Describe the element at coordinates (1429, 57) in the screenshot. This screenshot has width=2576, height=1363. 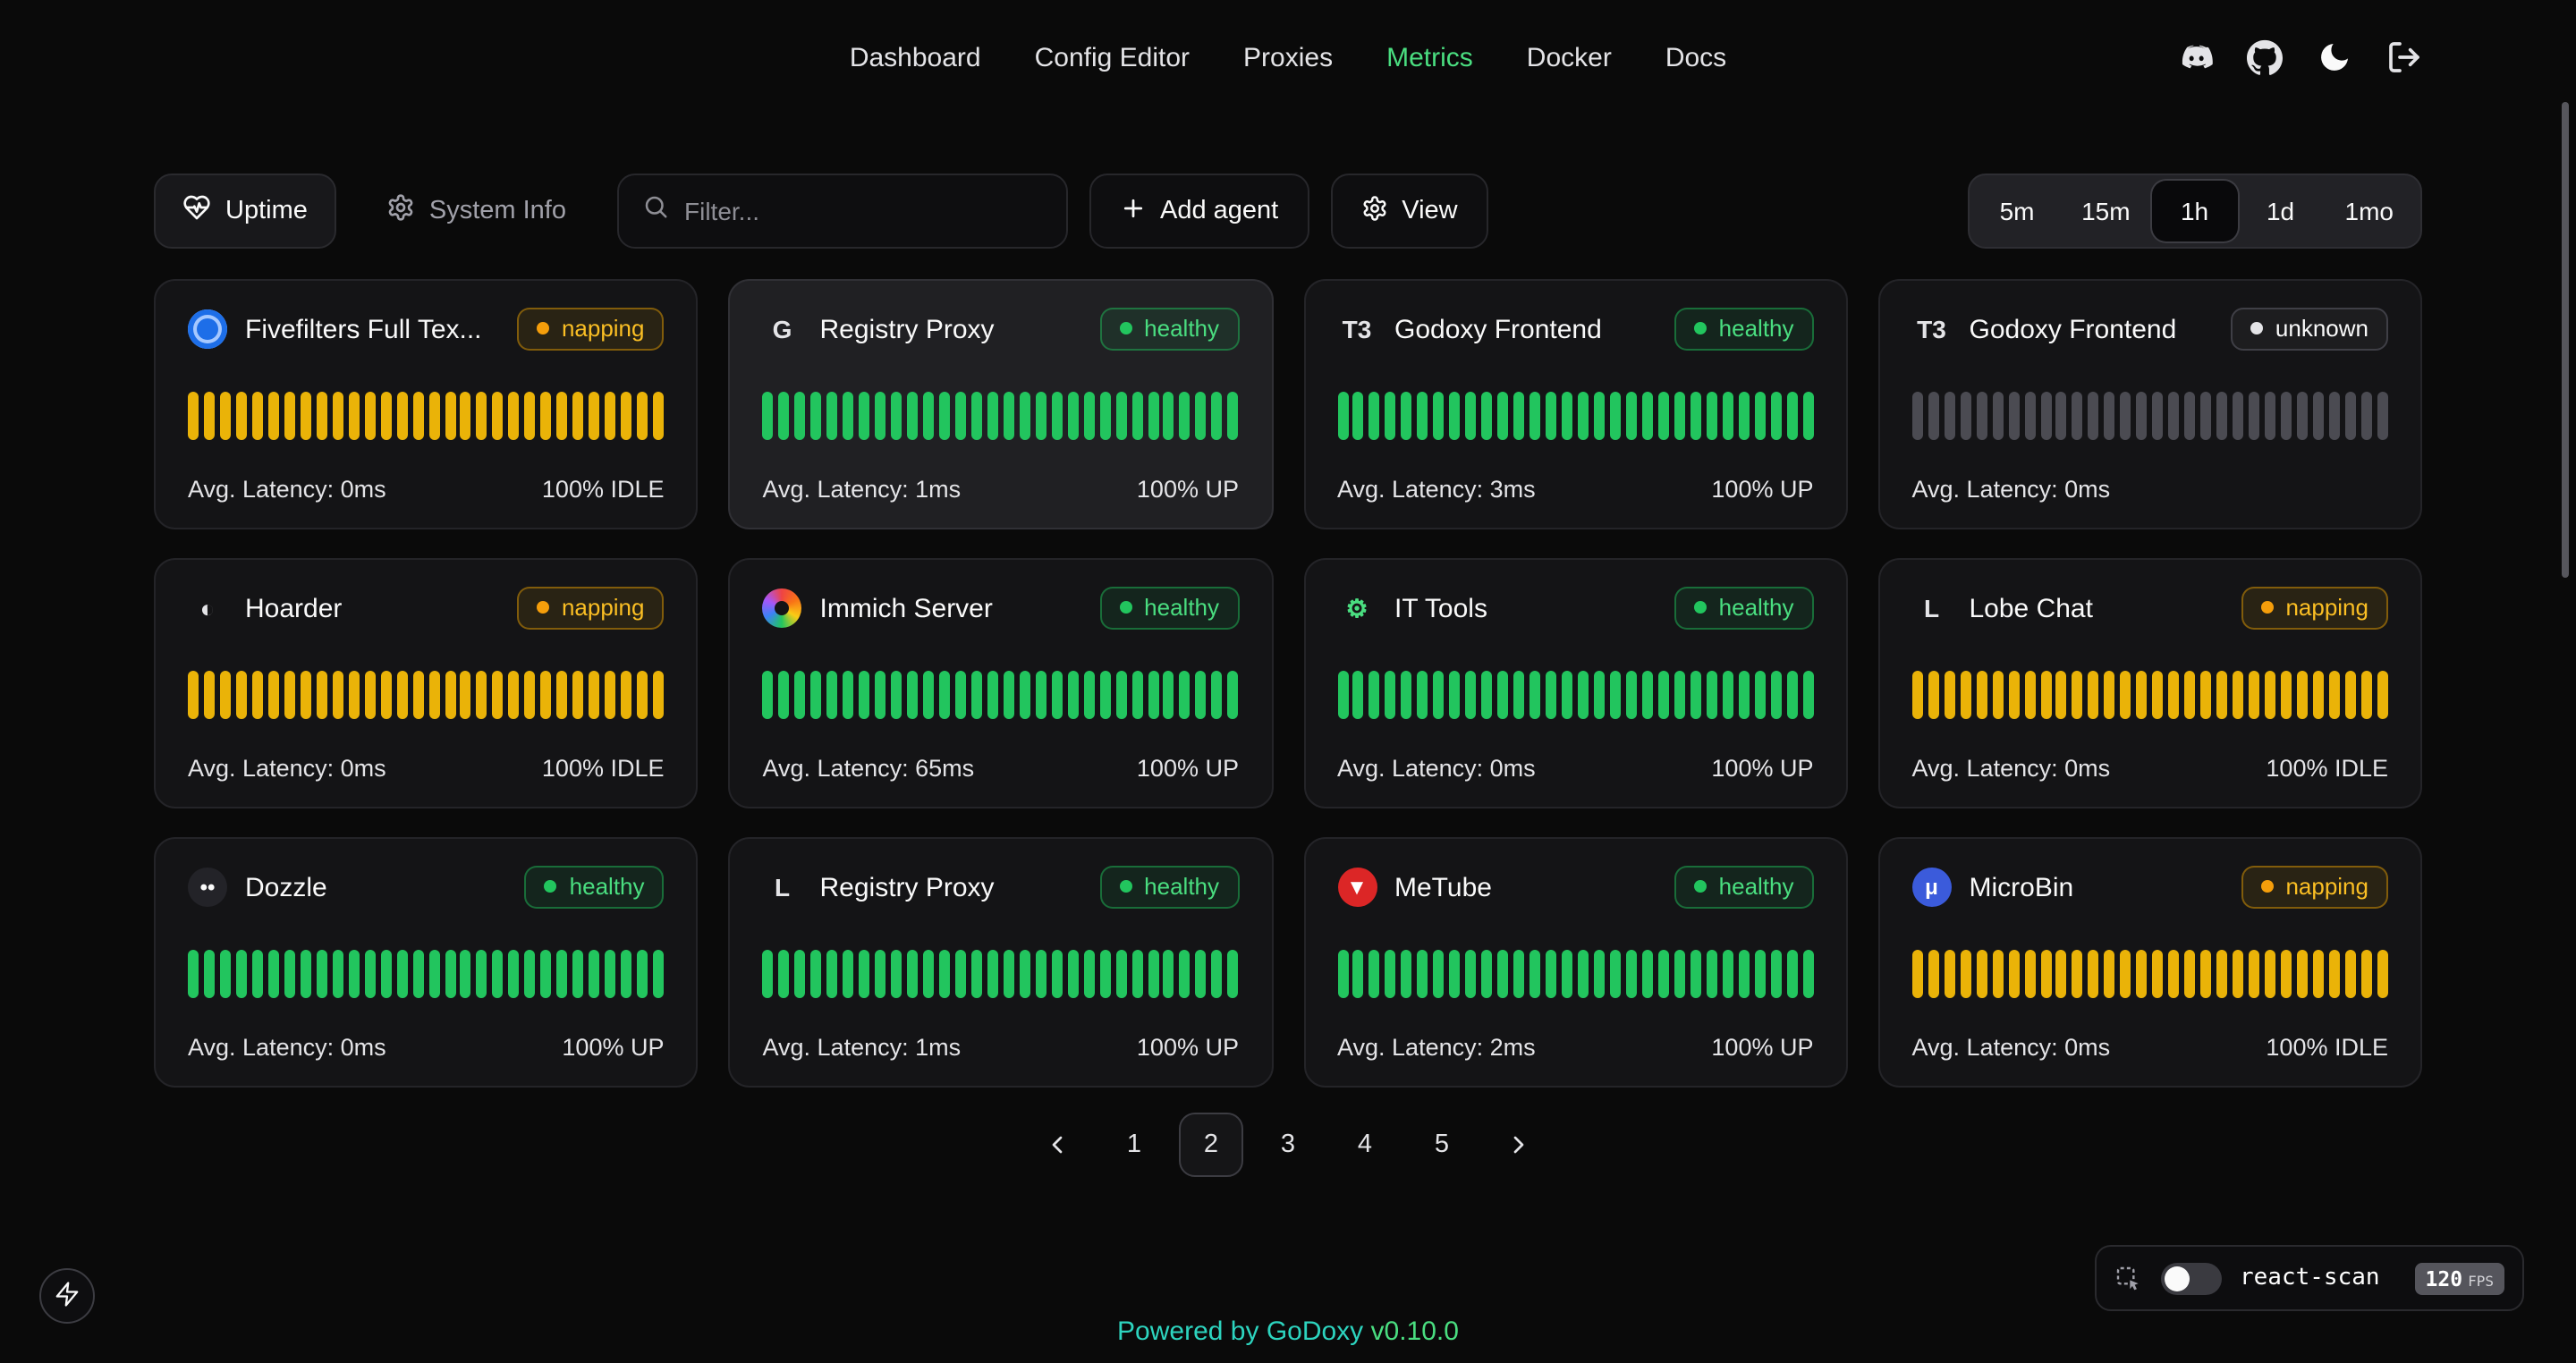
I see `nav-item-metrics: Metrics` at that location.